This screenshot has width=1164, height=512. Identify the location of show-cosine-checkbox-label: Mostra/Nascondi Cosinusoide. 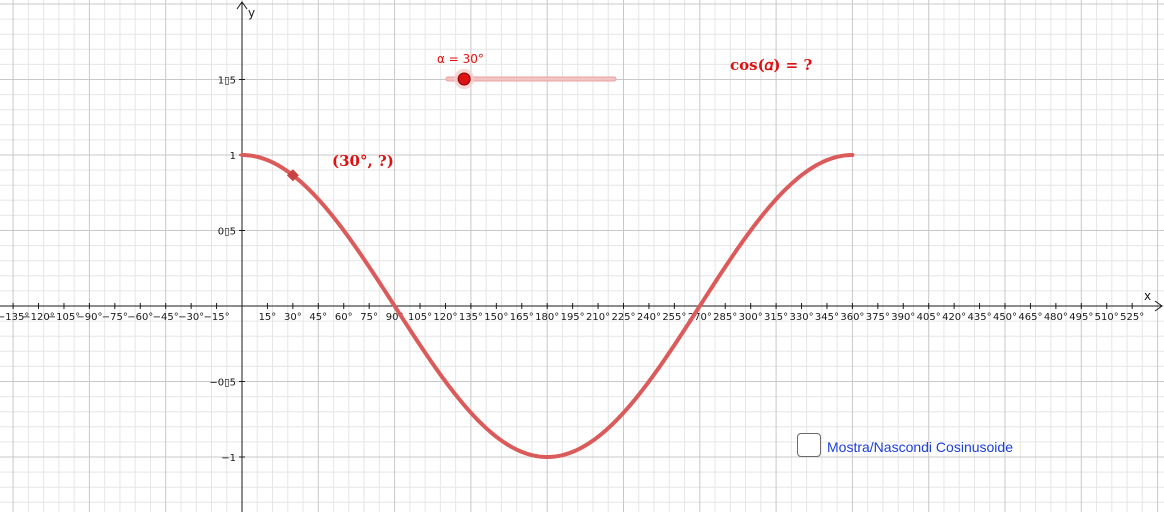
(920, 447).